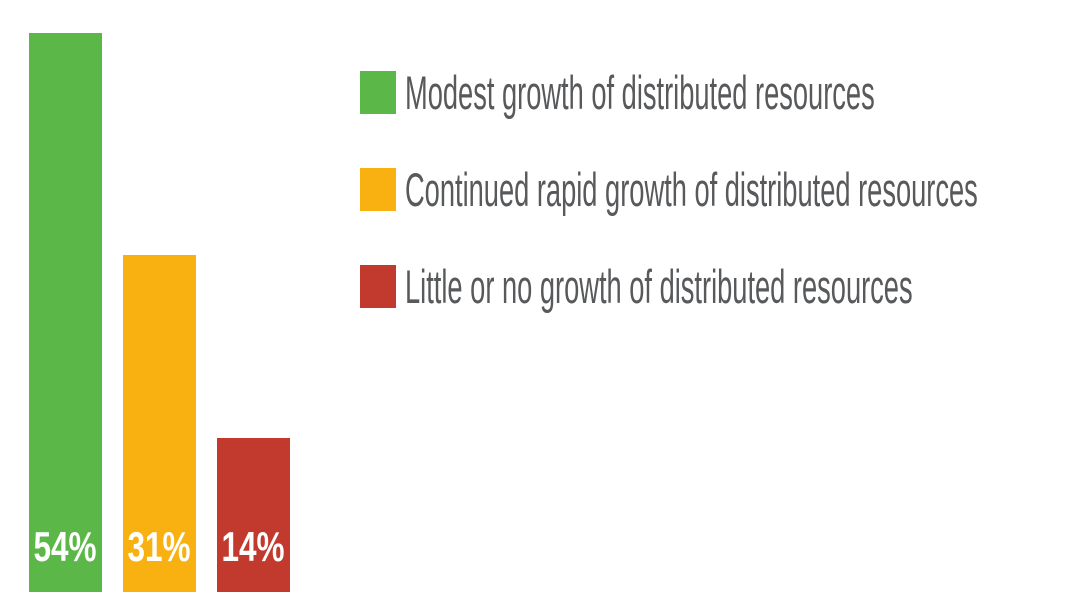 Image resolution: width=1080 pixels, height=614 pixels. I want to click on legend-item-modest-growth: Modest growth of distributed resources, so click(720, 92).